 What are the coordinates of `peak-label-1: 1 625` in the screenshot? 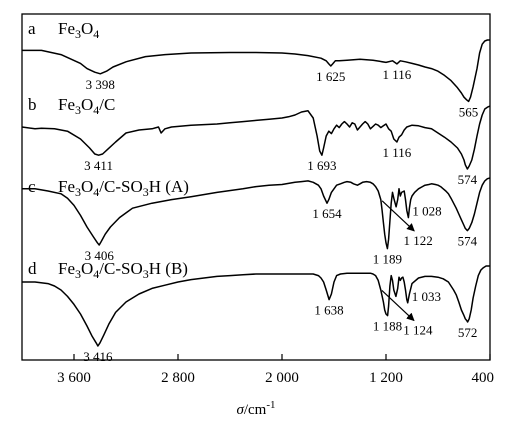 It's located at (330, 76).